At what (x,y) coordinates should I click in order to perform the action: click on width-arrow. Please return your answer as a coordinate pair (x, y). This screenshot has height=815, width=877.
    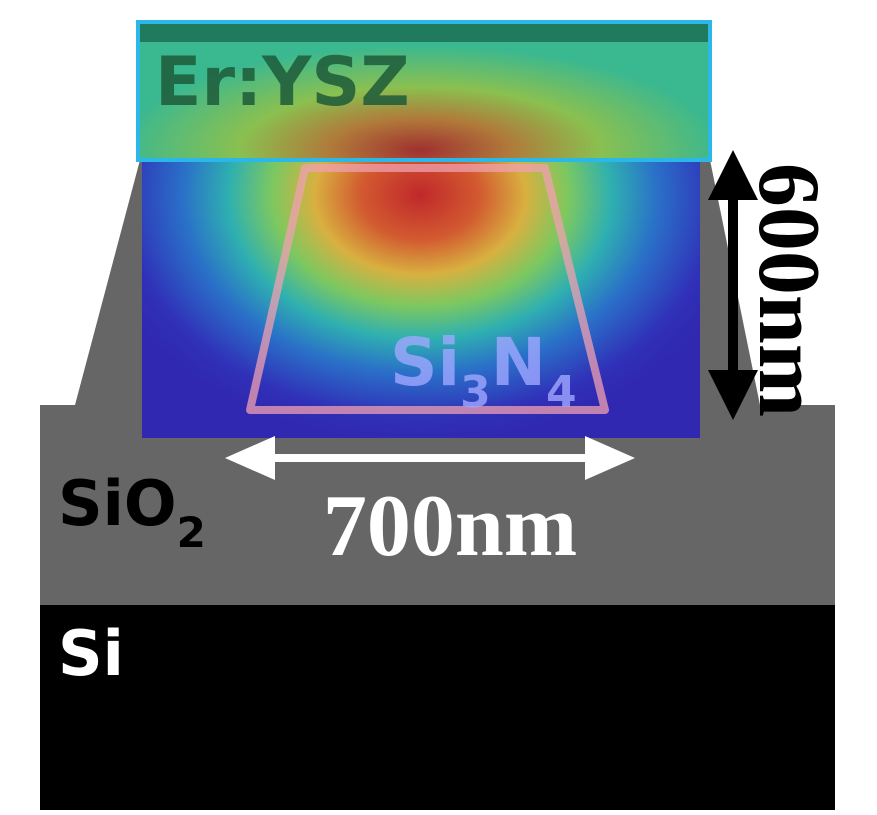
    Looking at the image, I should click on (430, 458).